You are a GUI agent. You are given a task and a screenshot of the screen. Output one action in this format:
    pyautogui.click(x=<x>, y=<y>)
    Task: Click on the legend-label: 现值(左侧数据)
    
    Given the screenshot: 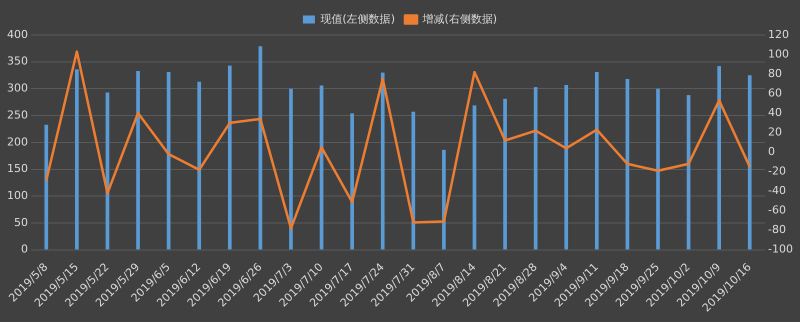 What is the action you would take?
    pyautogui.click(x=358, y=19)
    